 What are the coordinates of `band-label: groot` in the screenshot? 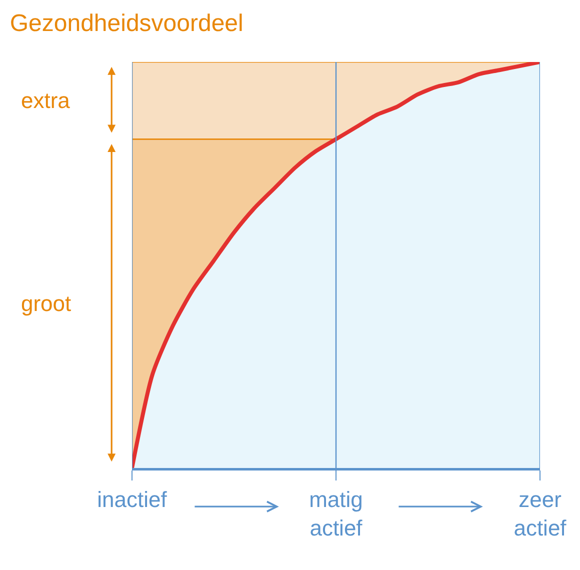 It's located at (46, 303).